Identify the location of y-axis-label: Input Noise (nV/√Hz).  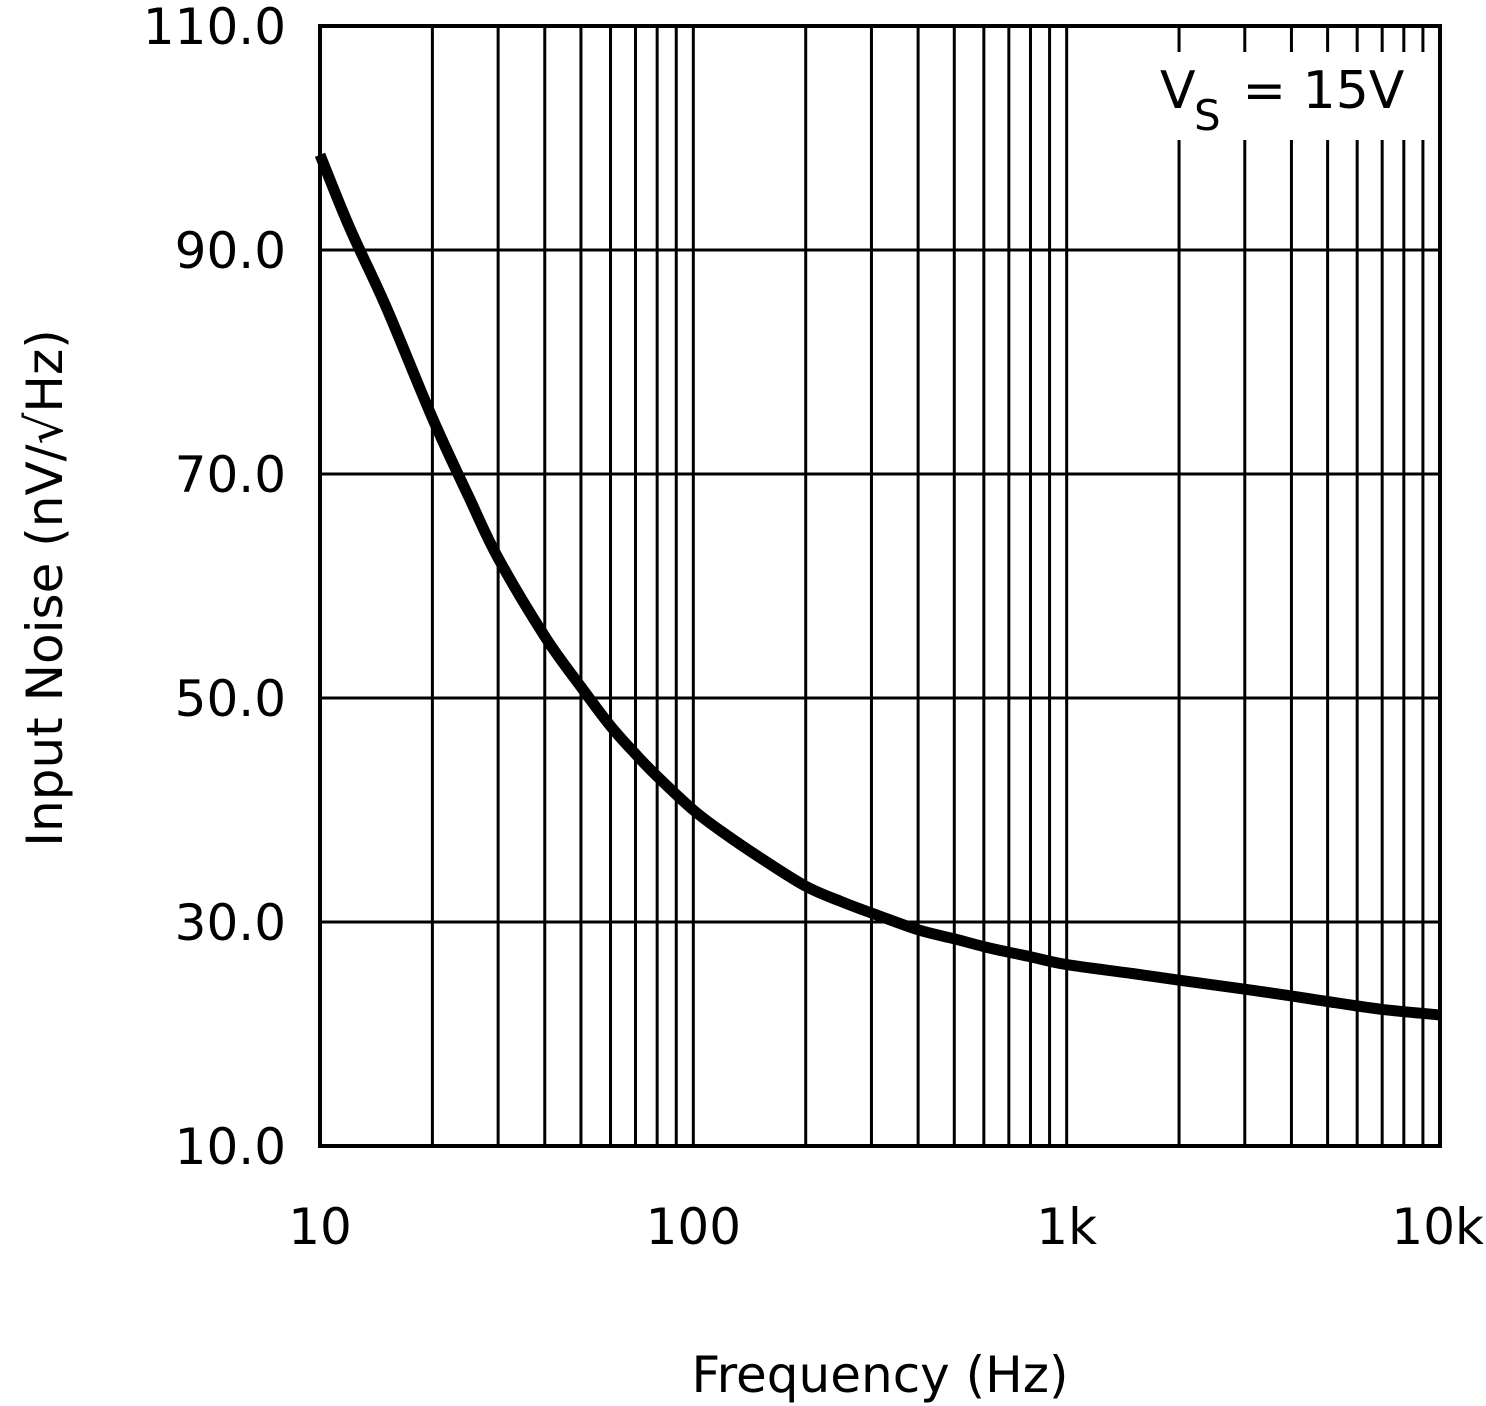
(45, 587).